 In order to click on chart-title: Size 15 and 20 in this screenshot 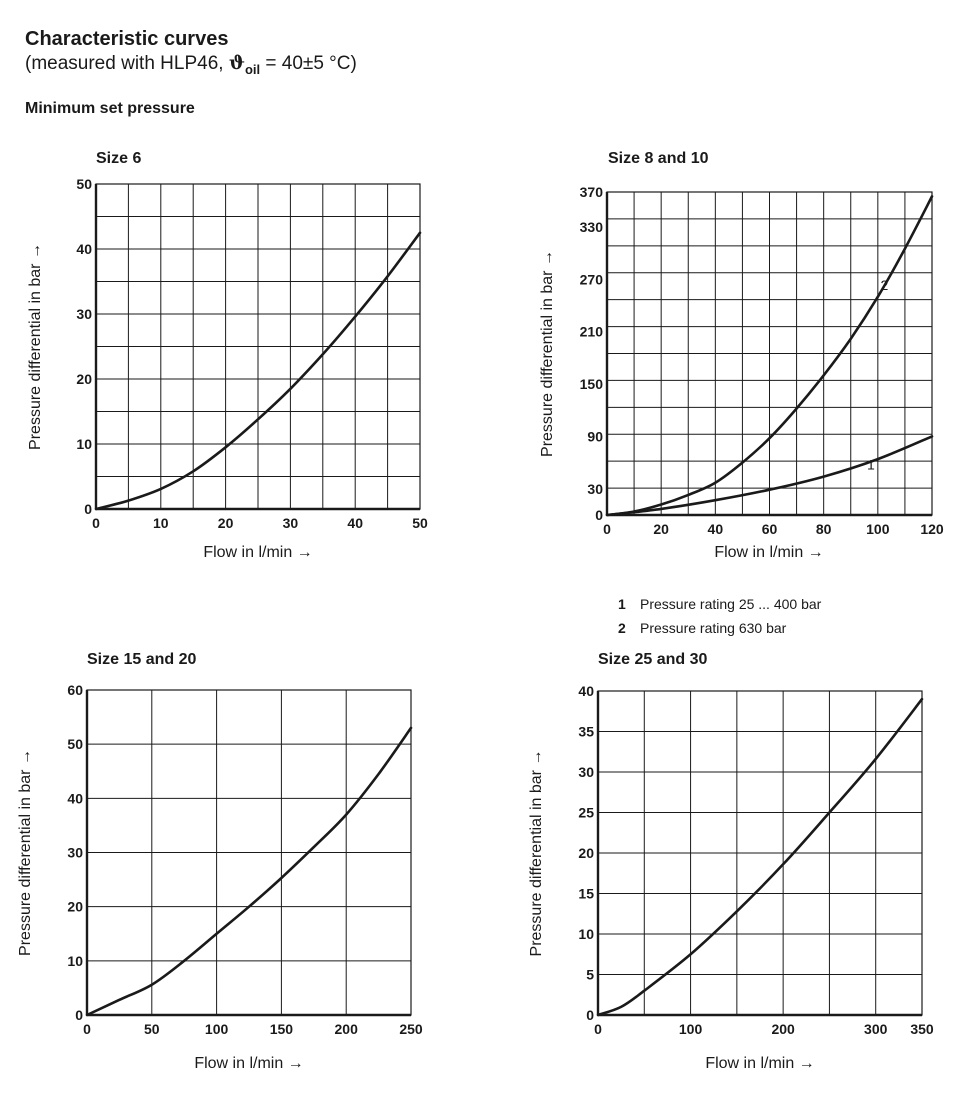, I will do `click(141, 659)`.